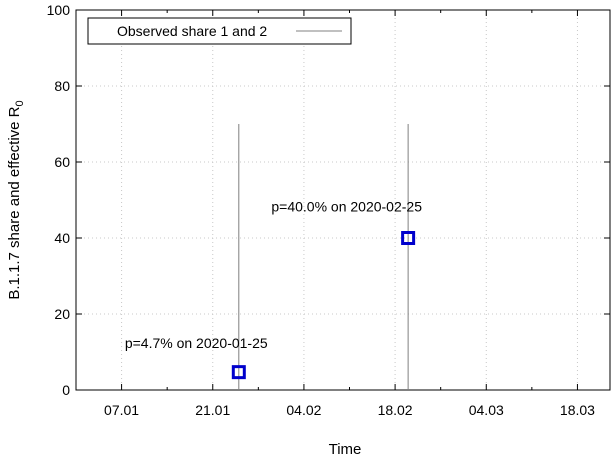 This screenshot has height=459, width=615. What do you see at coordinates (212, 410) in the screenshot?
I see `x-tick-label: 21.01` at bounding box center [212, 410].